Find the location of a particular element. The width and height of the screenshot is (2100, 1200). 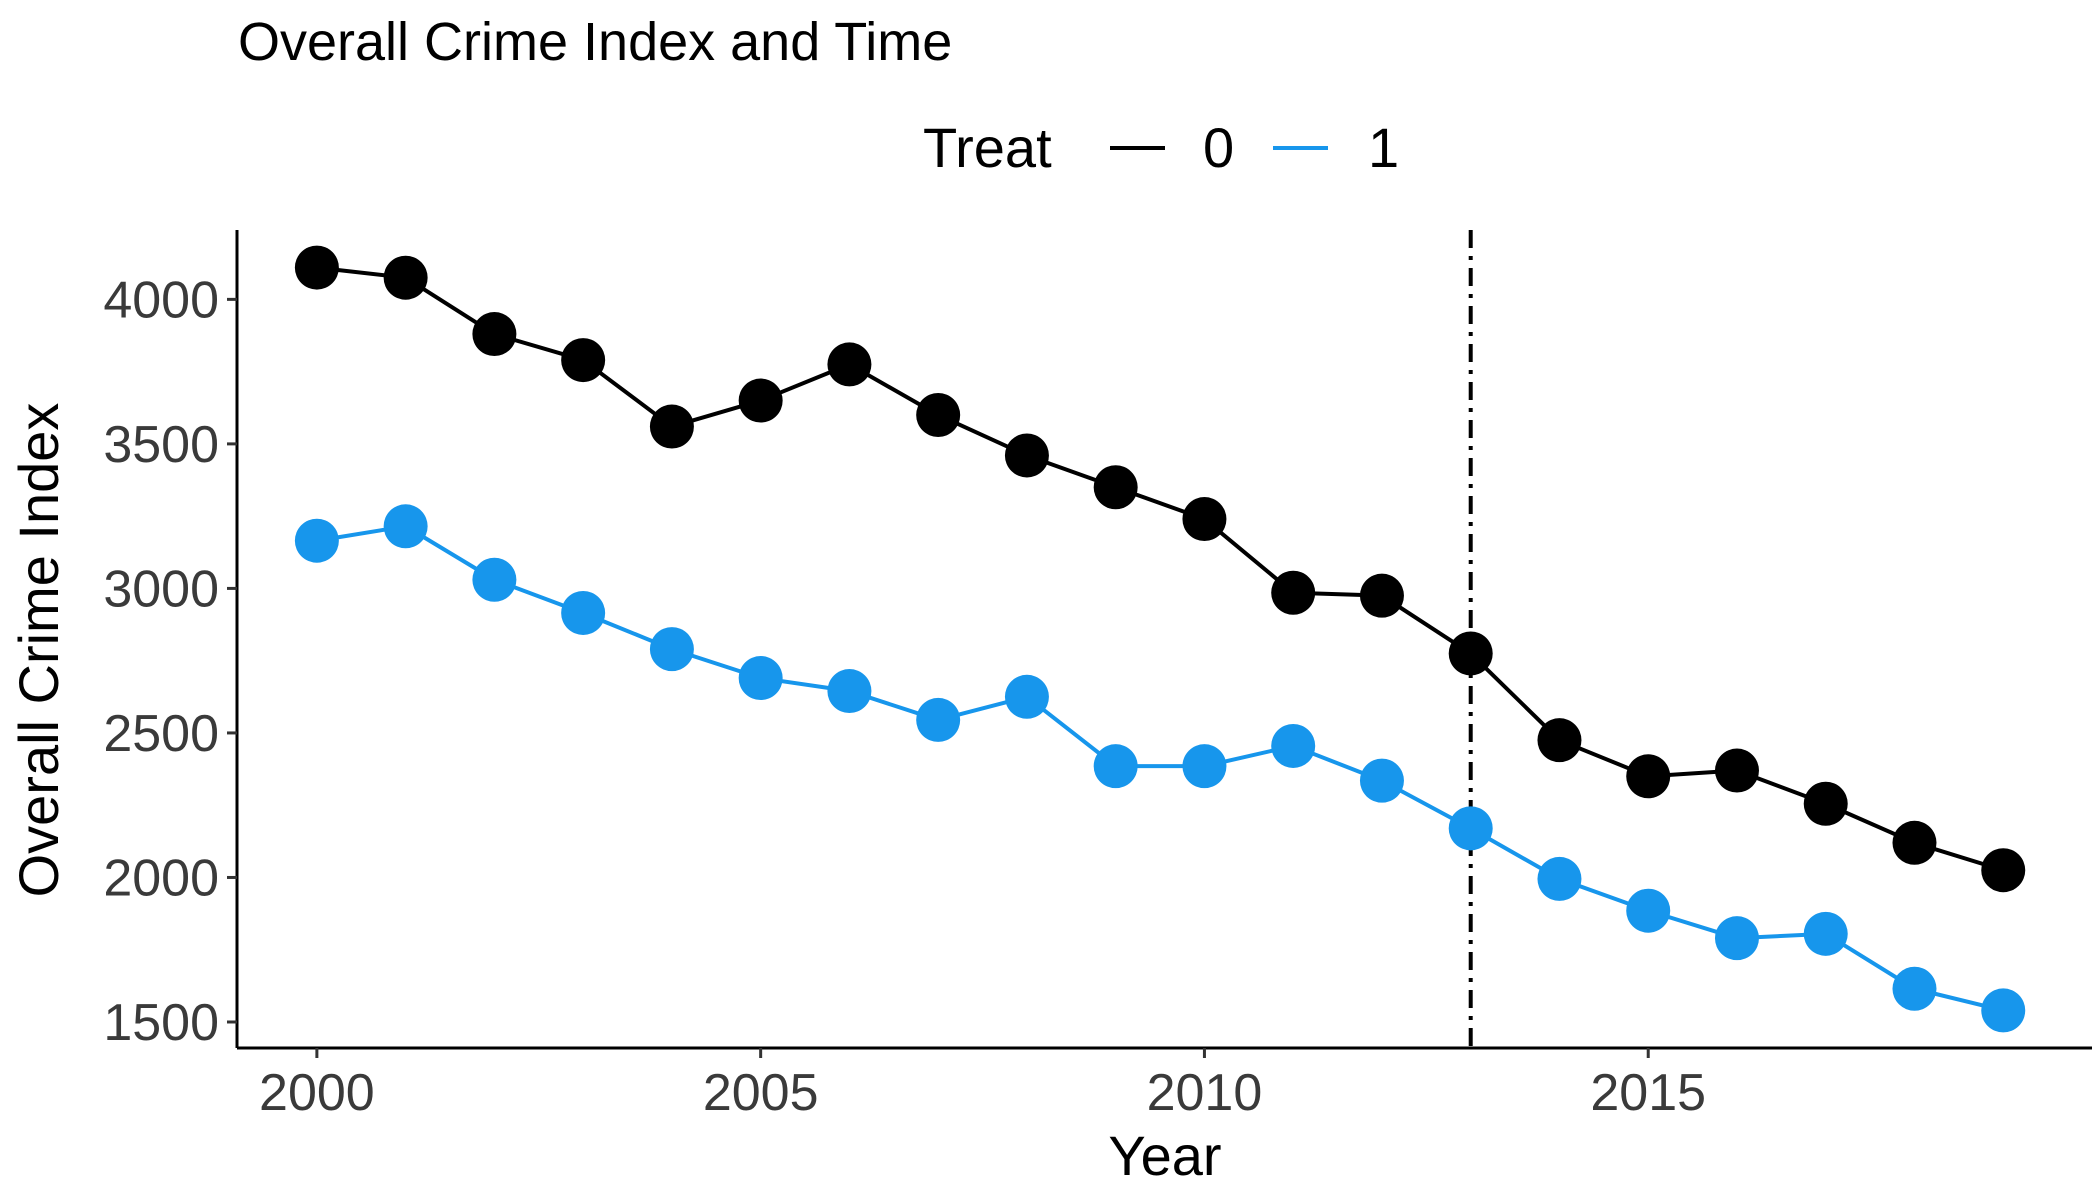

point-series-1-2014 is located at coordinates (1559, 878).